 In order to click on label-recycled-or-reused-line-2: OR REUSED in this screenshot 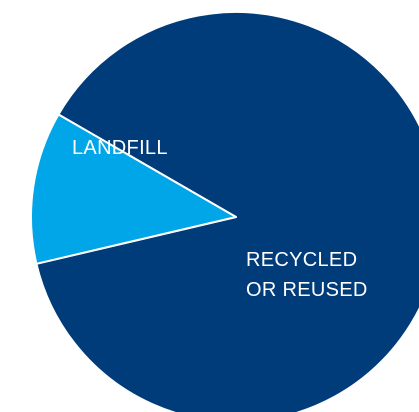, I will do `click(307, 290)`.